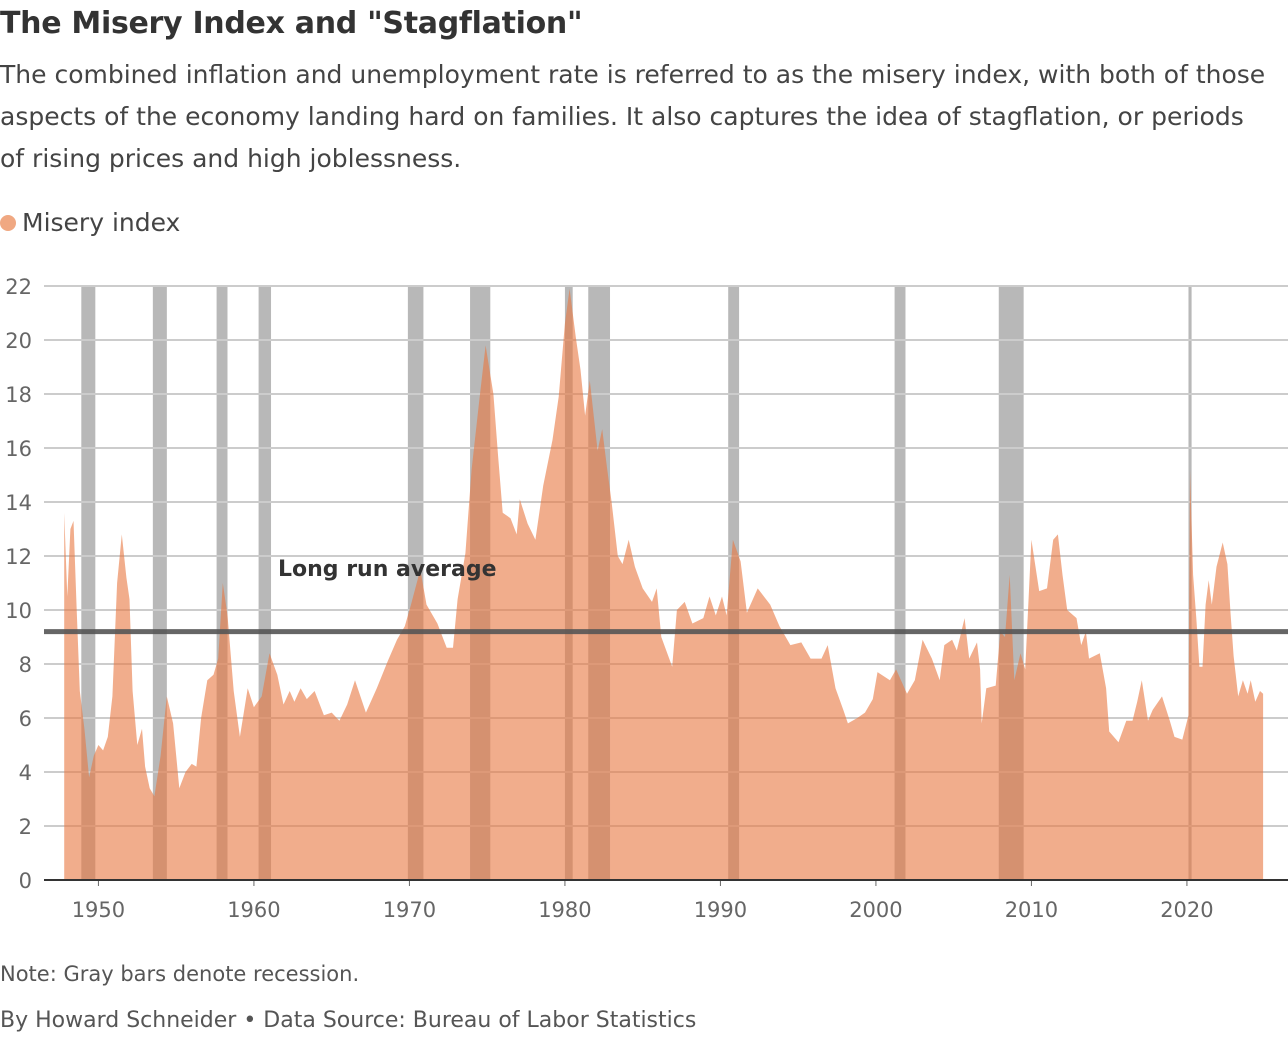 Image resolution: width=1288 pixels, height=1038 pixels. I want to click on y-tick-label: 20, so click(18, 341).